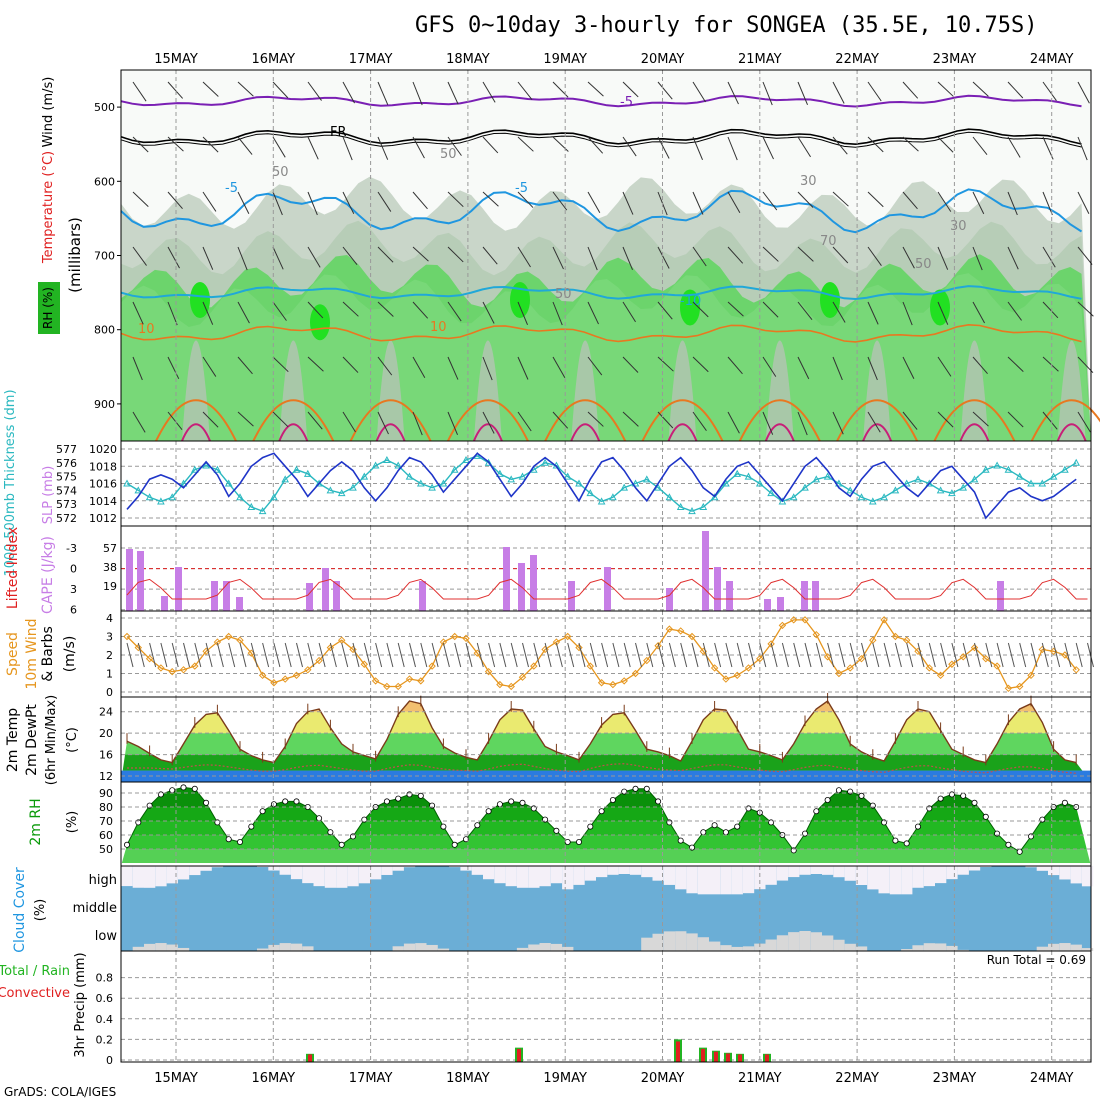 This screenshot has width=1100, height=1100. What do you see at coordinates (1071, 390) in the screenshot?
I see `rh-dry-column` at bounding box center [1071, 390].